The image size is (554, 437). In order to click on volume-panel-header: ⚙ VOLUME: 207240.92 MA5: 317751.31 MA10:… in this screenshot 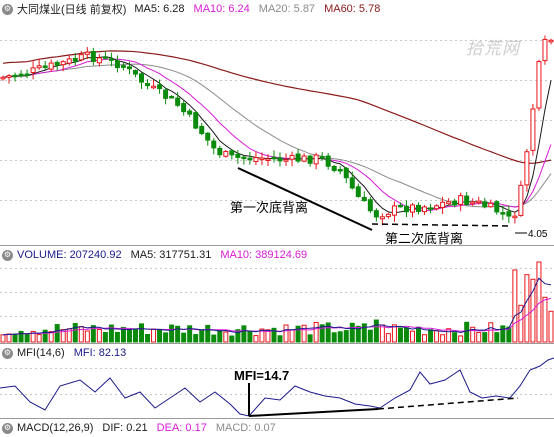, I will do `click(277, 255)`.